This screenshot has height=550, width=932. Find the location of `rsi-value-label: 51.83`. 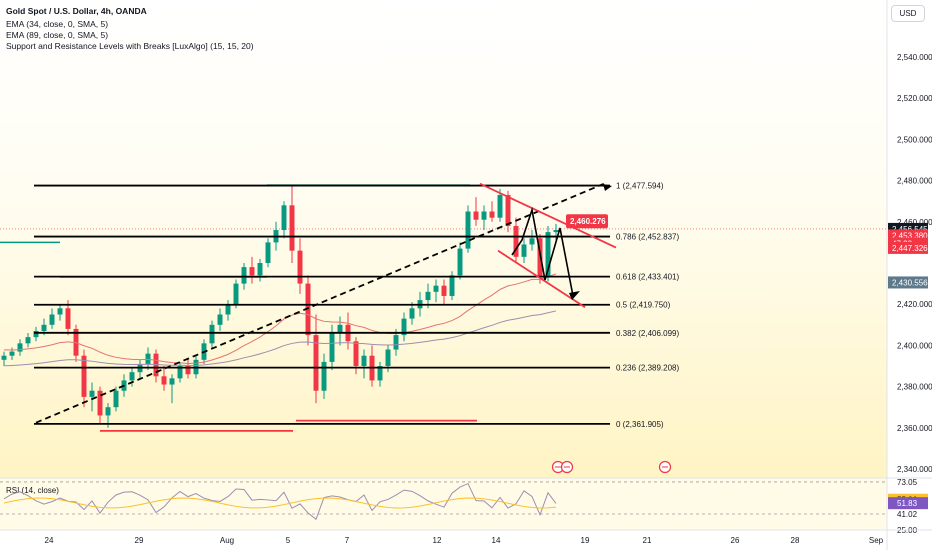

rsi-value-label: 51.83 is located at coordinates (907, 503).